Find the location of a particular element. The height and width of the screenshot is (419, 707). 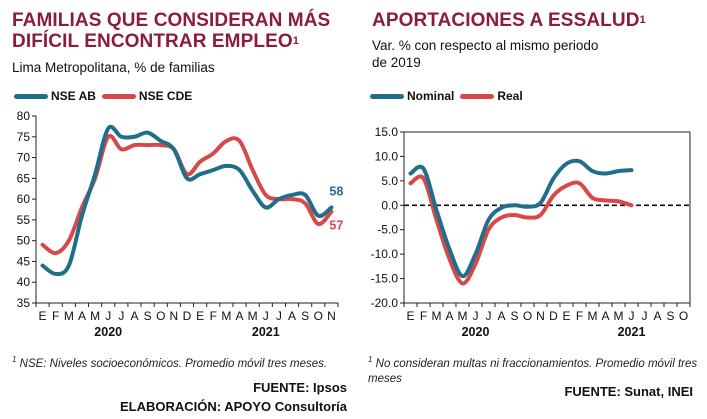

y-tick-label: -20.0 is located at coordinates (385, 303).